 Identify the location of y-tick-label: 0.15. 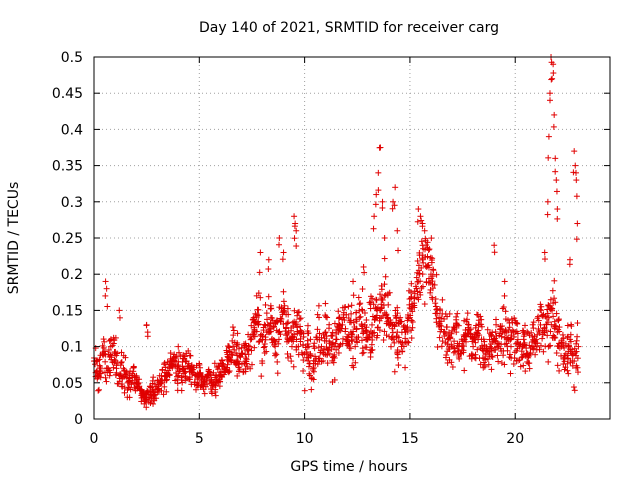
(67, 311).